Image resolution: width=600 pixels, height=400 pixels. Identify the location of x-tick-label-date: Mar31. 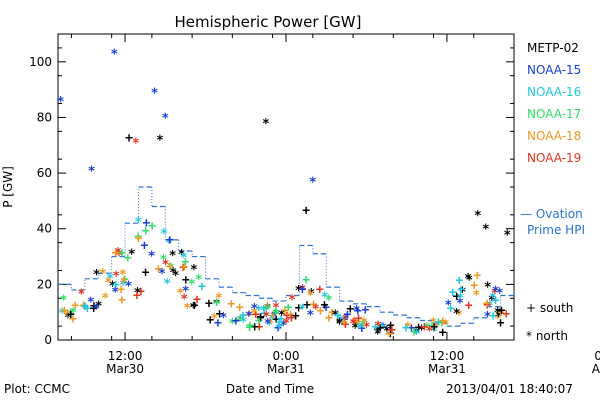
(286, 369).